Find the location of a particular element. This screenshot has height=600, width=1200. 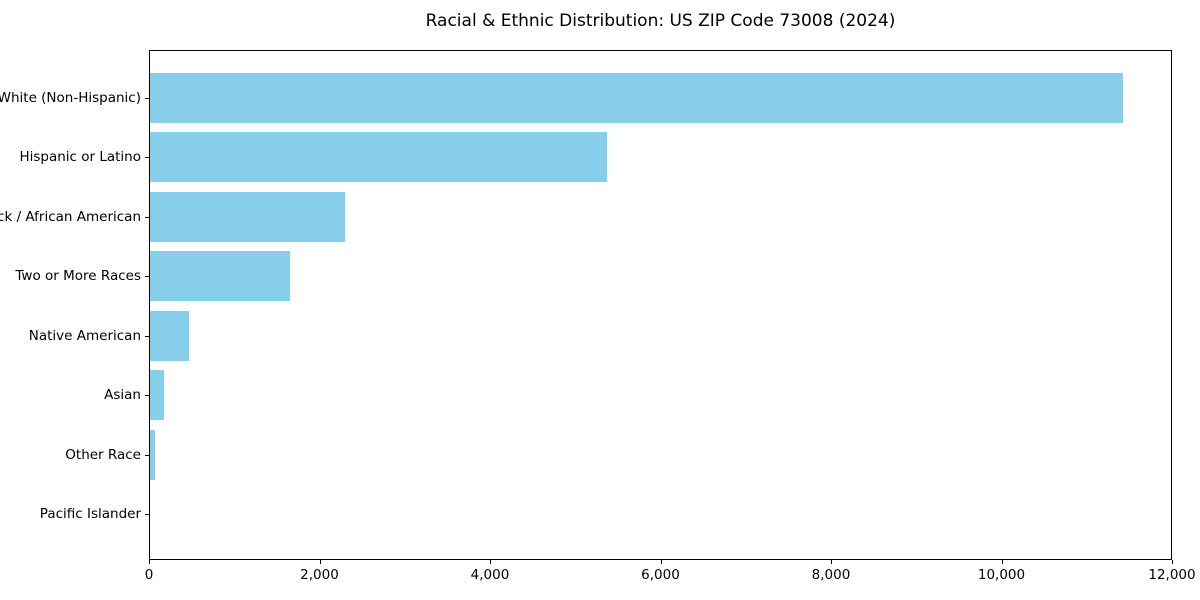

bar-row: Black / African American is located at coordinates (585, 217).